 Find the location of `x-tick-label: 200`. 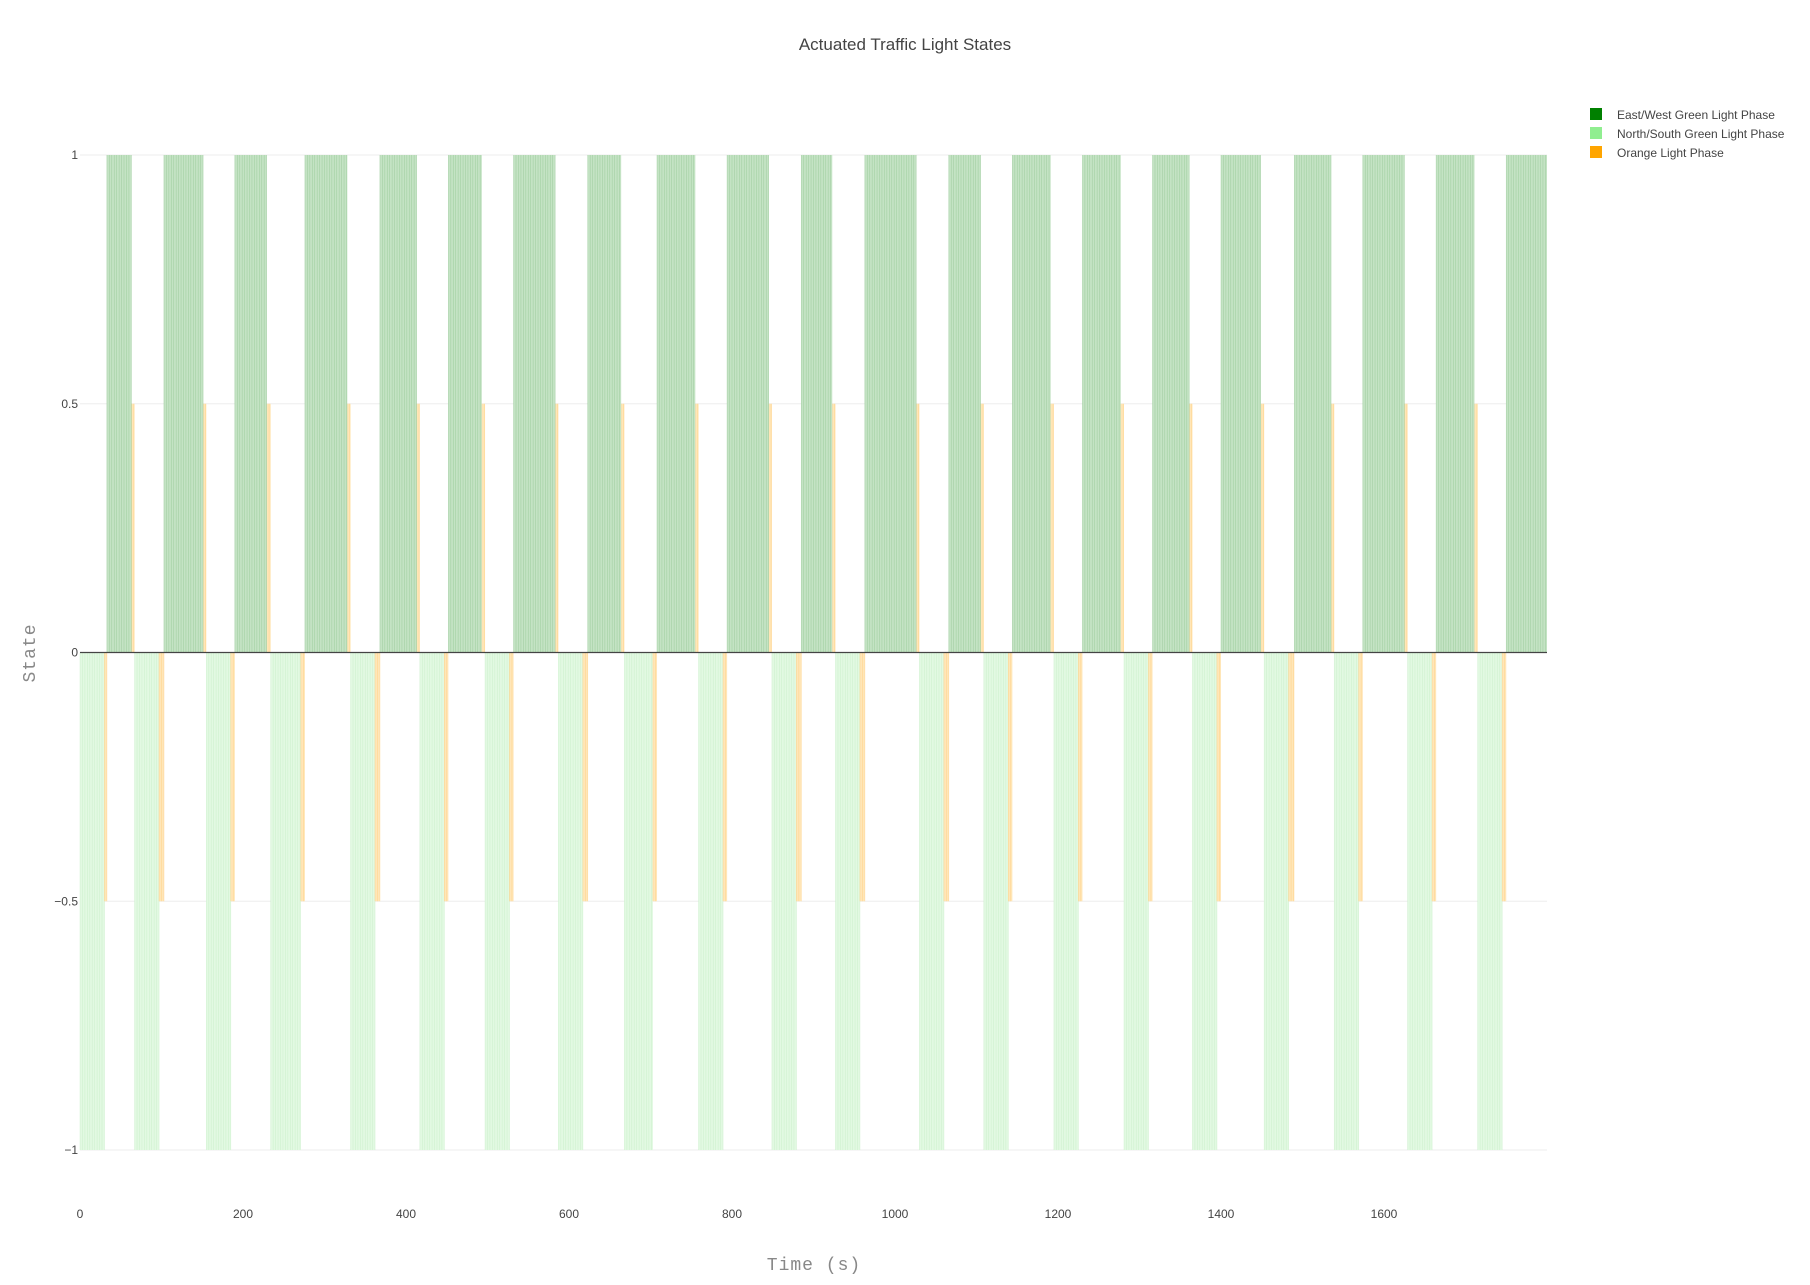

x-tick-label: 200 is located at coordinates (243, 1214).